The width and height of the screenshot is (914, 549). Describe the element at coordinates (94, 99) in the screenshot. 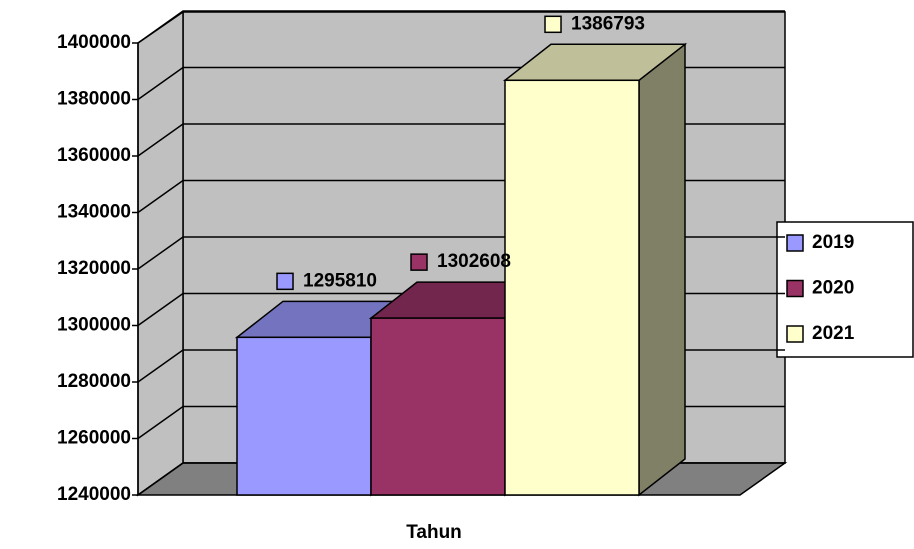

I see `y-tick-label: 1380000` at that location.